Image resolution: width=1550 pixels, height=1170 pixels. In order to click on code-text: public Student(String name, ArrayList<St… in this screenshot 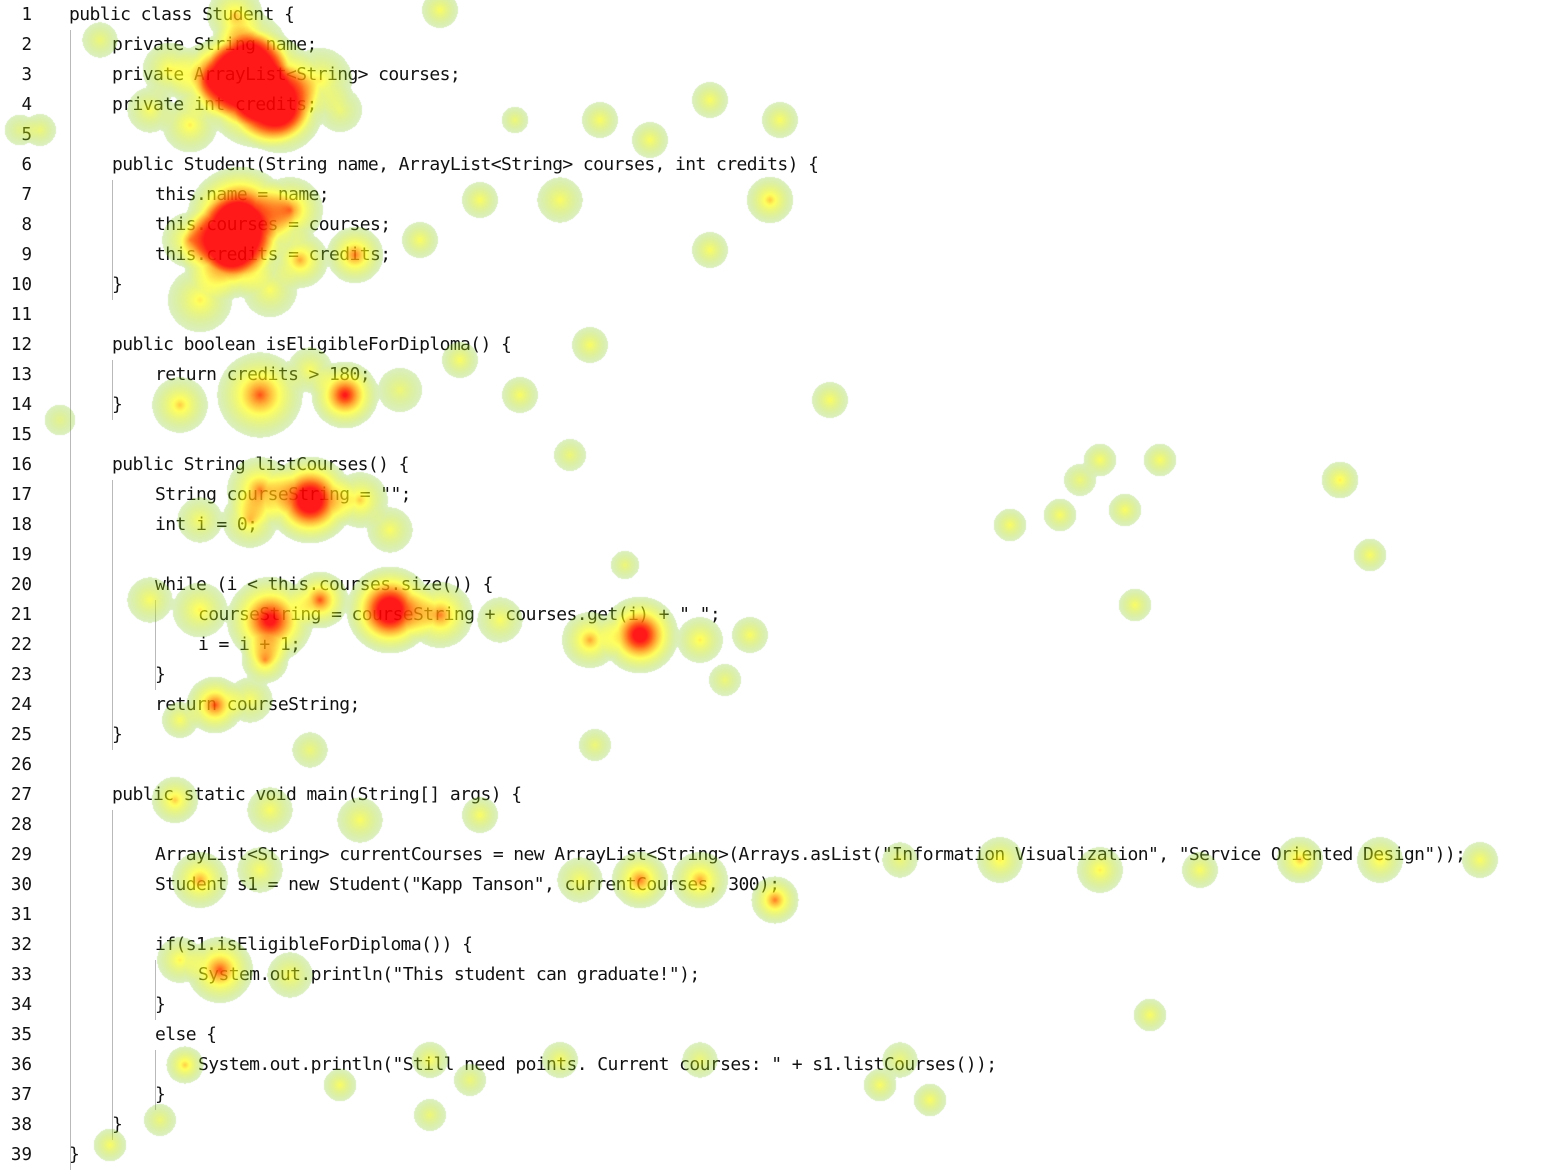, I will do `click(465, 164)`.